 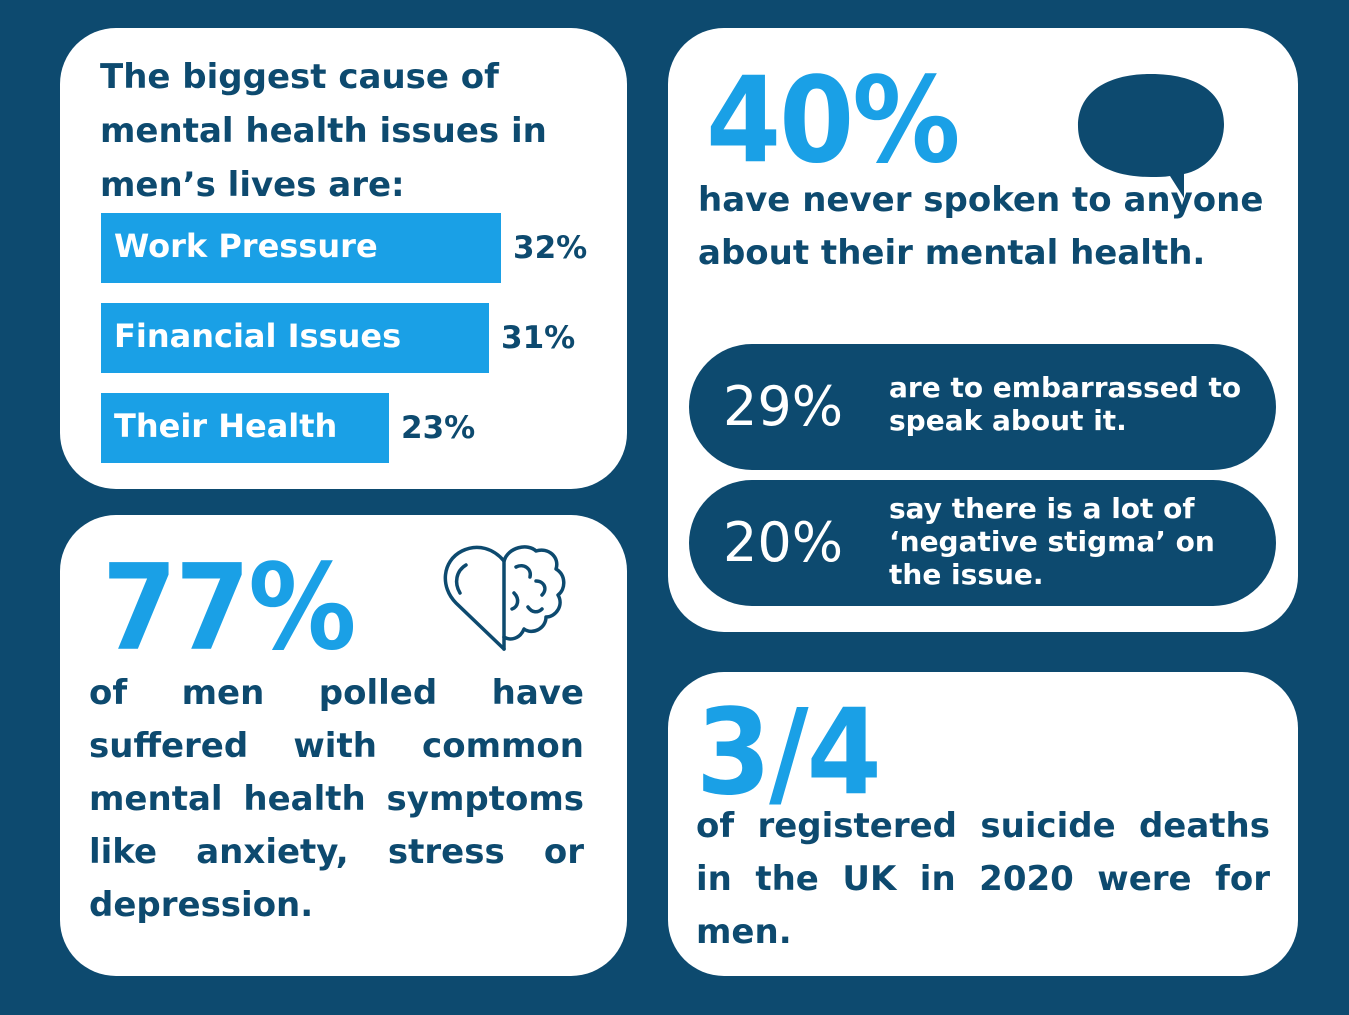 I want to click on never-spoken-stat: 40%, so click(x=833, y=121).